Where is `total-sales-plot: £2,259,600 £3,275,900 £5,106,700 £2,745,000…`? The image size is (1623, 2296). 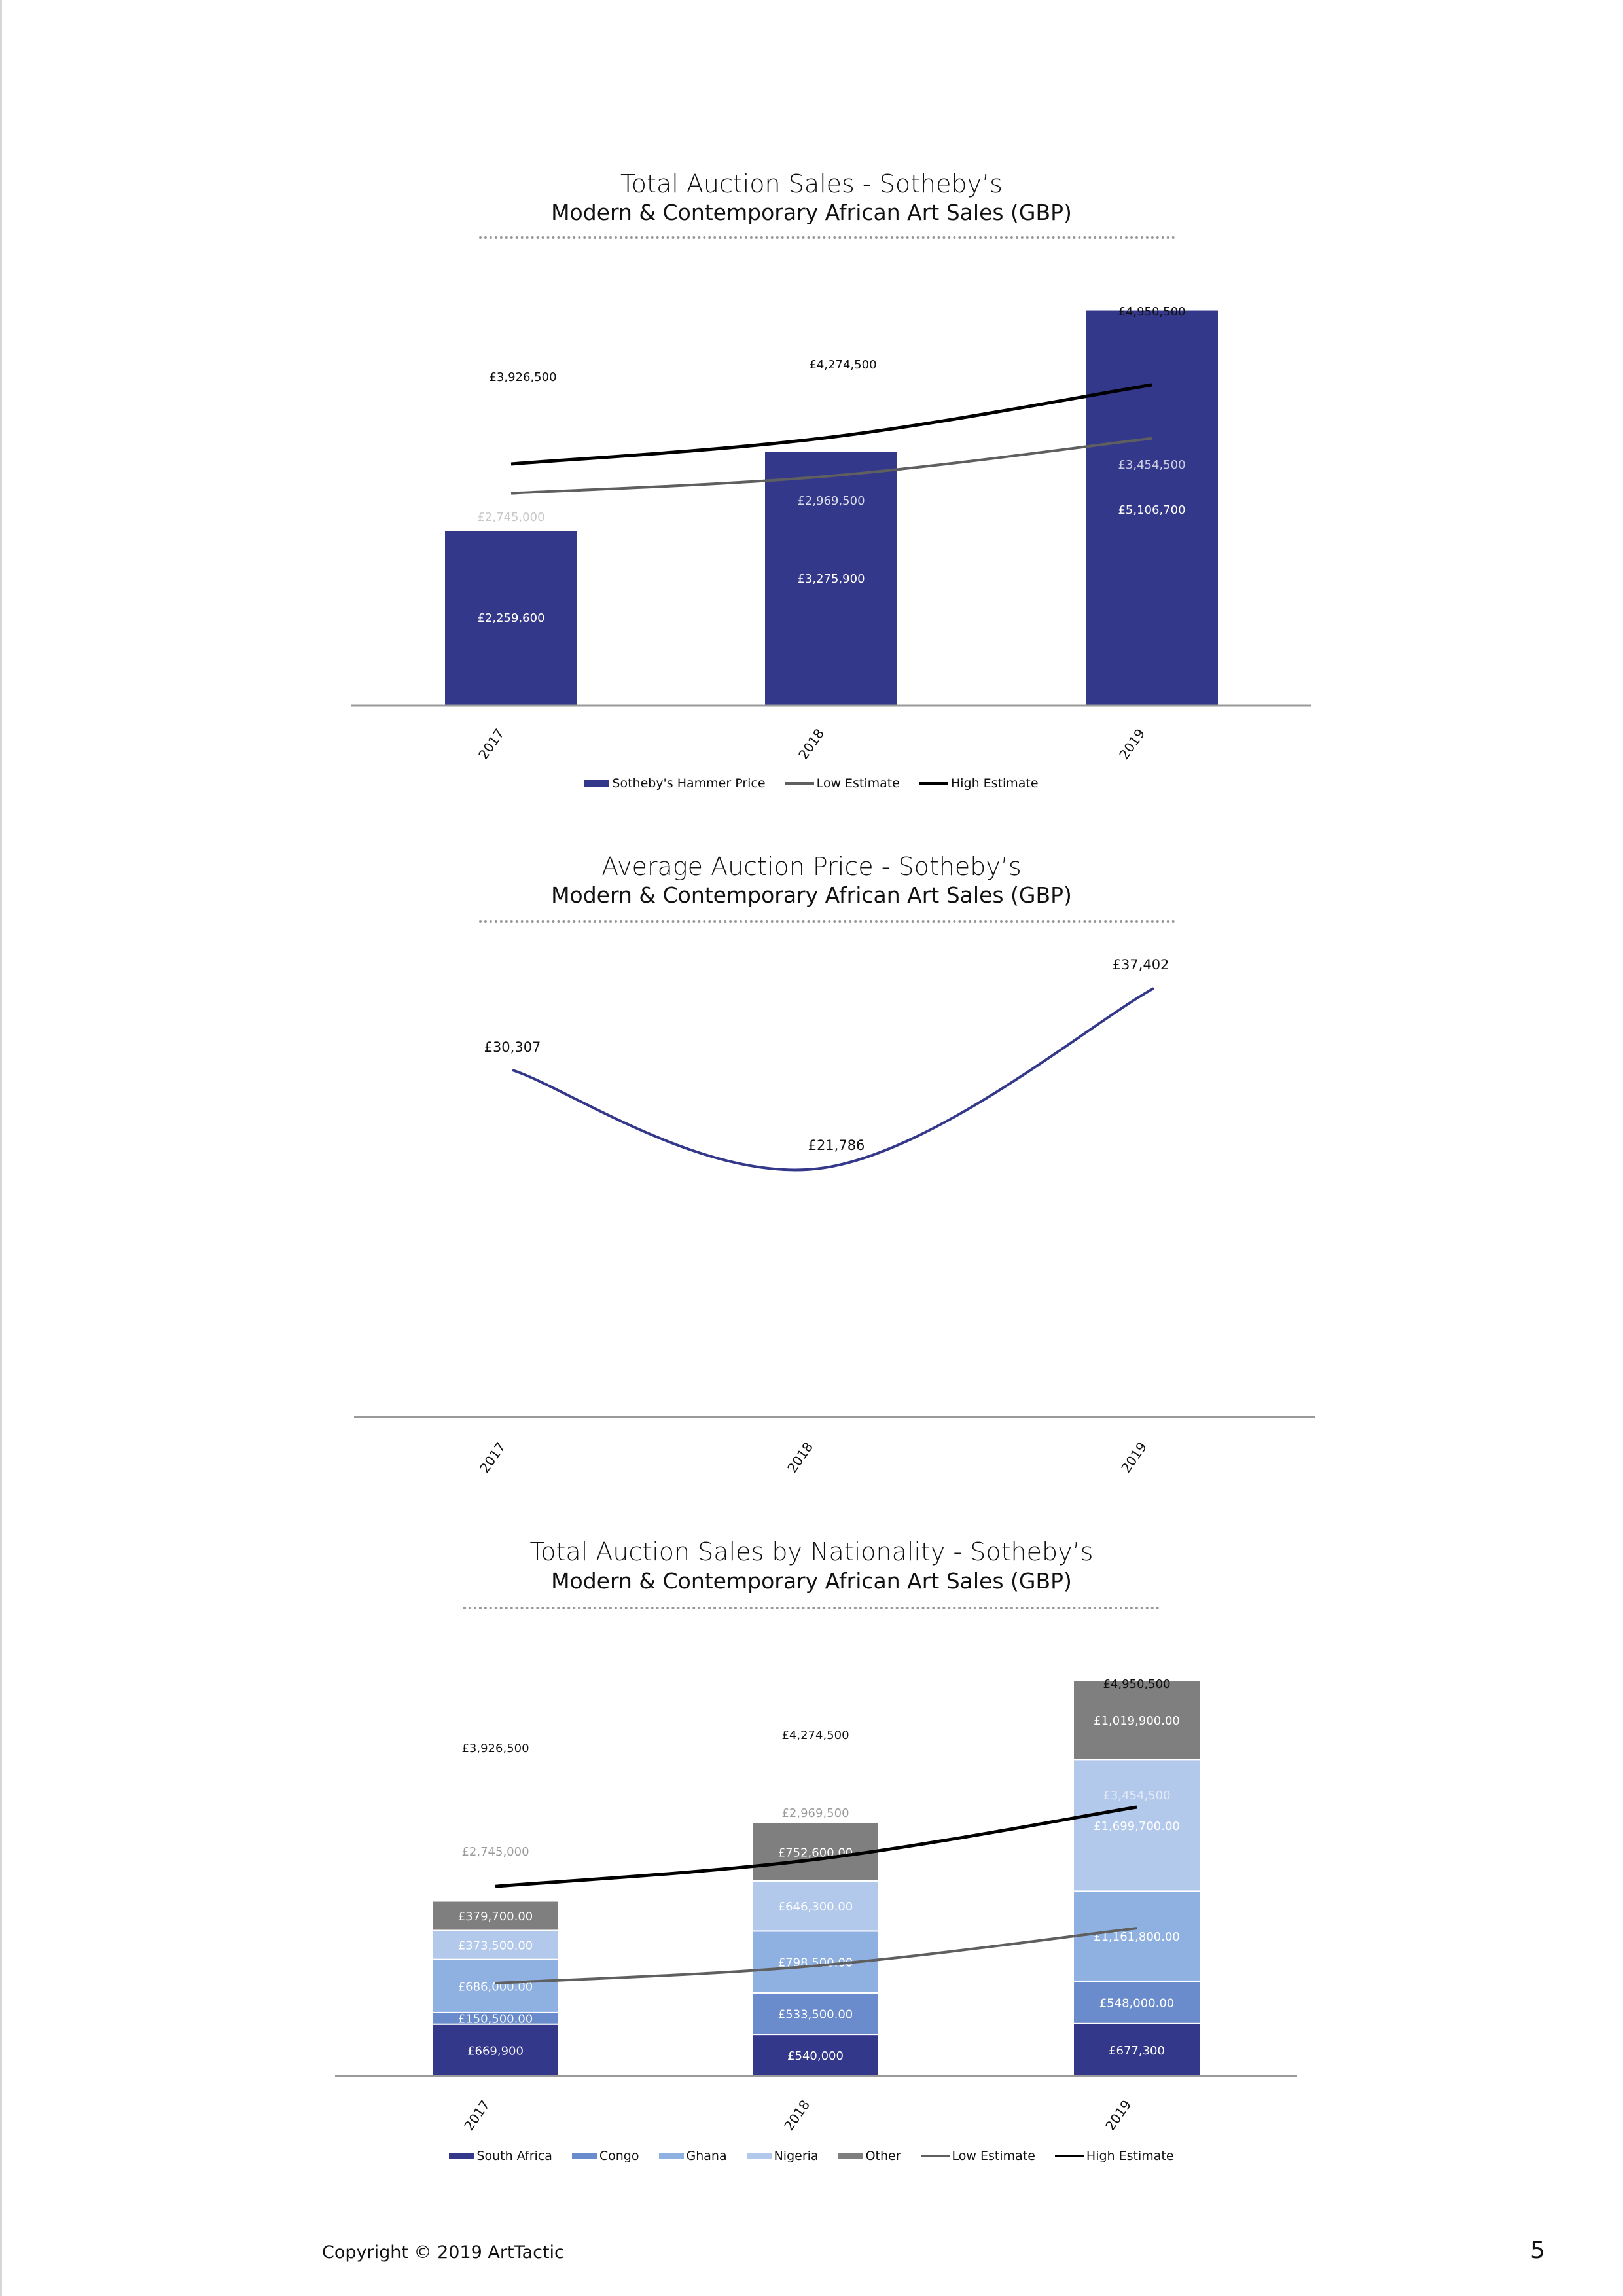
total-sales-plot: £2,259,600 £3,275,900 £5,106,700 £2,745,000… is located at coordinates (831, 533).